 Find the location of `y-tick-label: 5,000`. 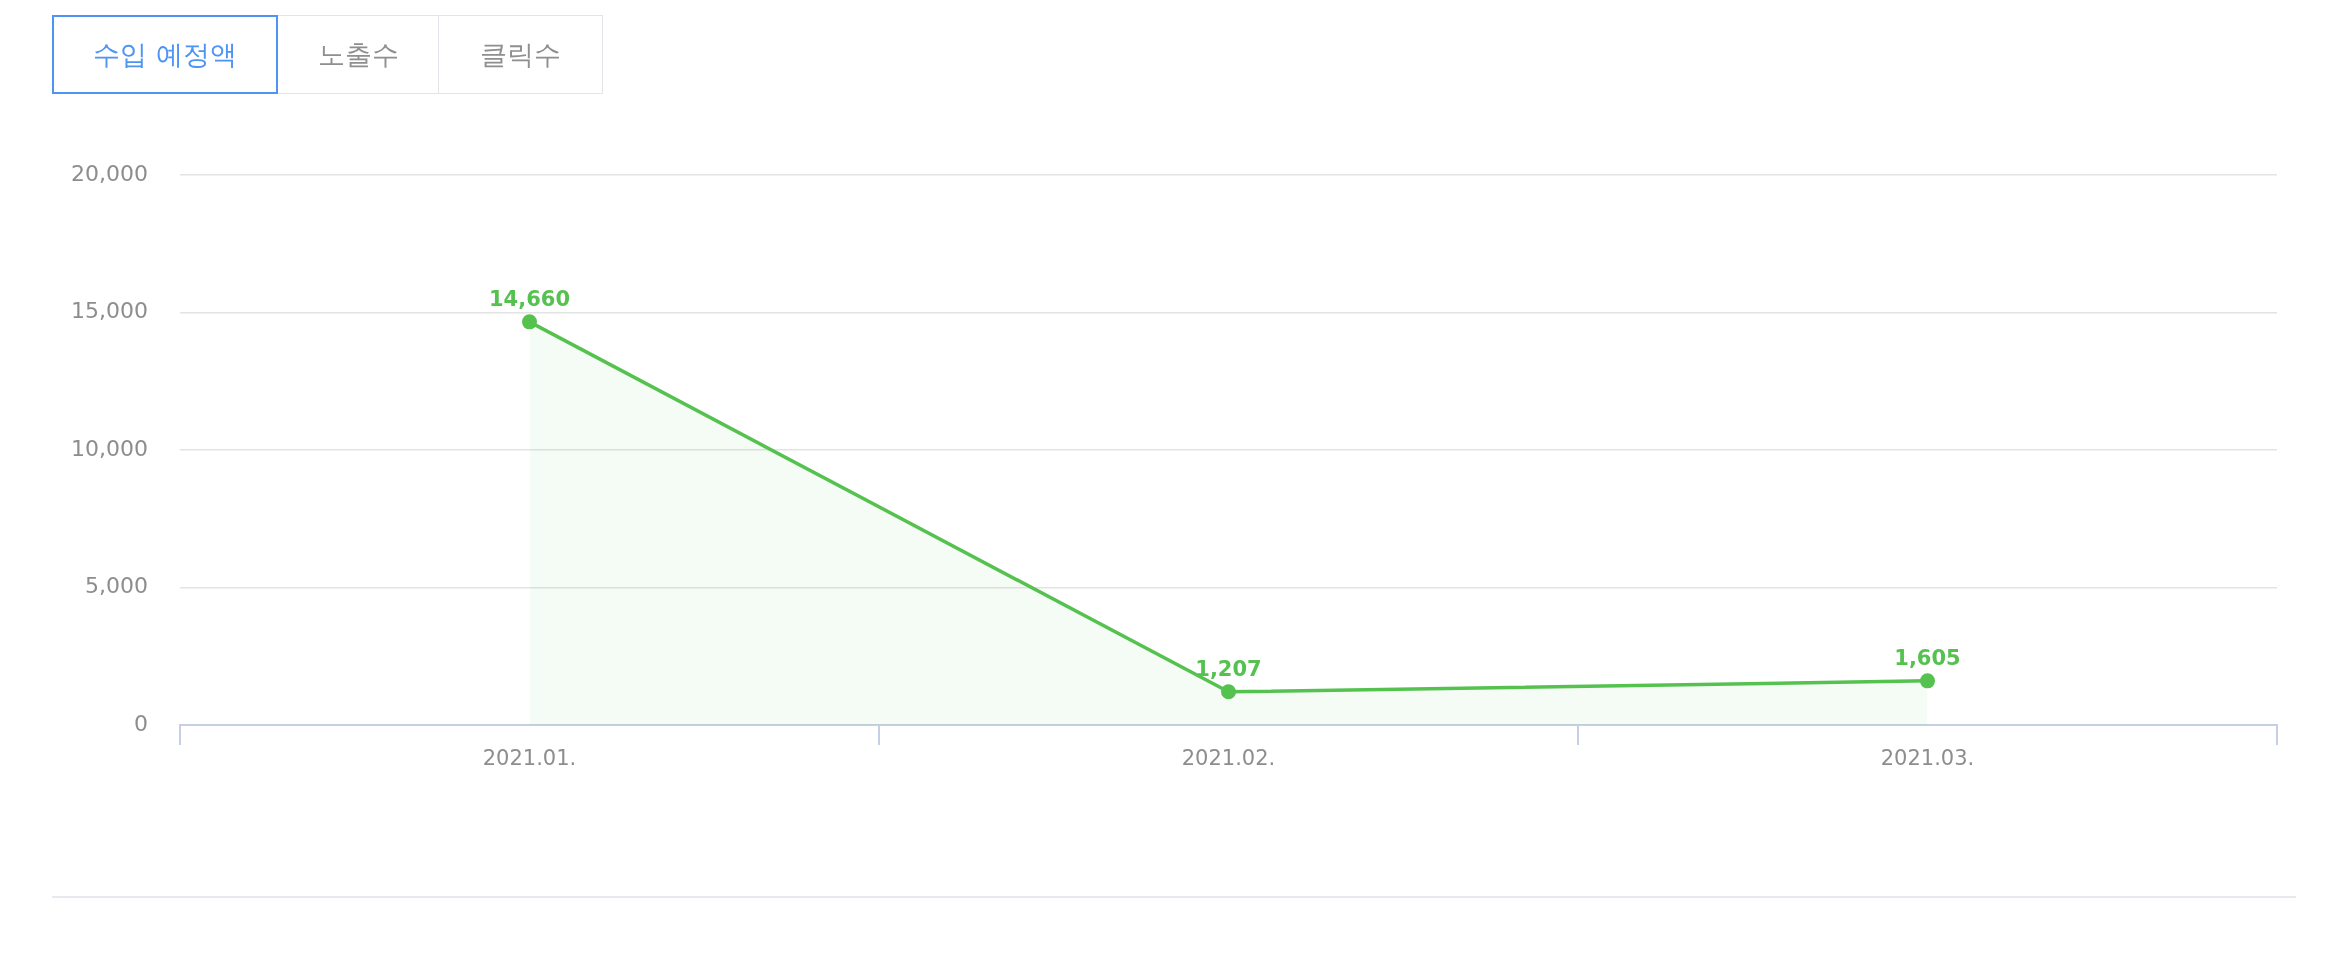

y-tick-label: 5,000 is located at coordinates (116, 586).